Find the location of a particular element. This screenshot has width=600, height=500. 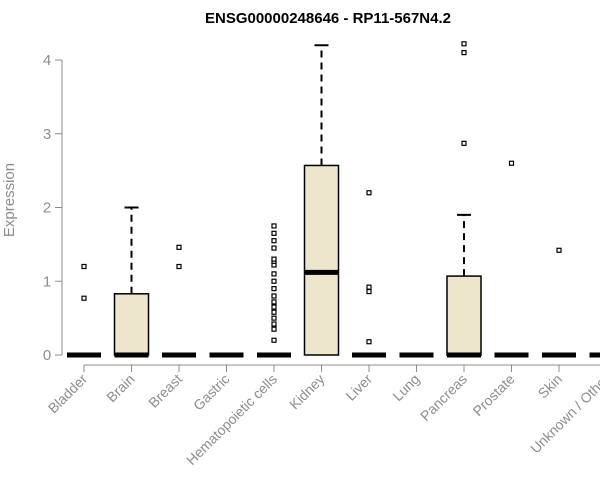

box-pancreas is located at coordinates (464, 199).